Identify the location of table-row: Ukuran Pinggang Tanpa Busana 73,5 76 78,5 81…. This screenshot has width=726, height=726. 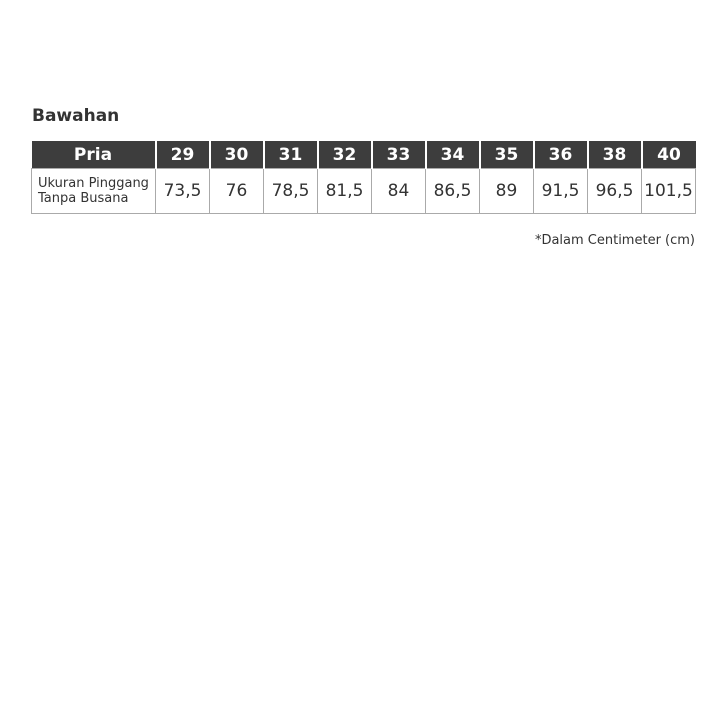
(363, 191).